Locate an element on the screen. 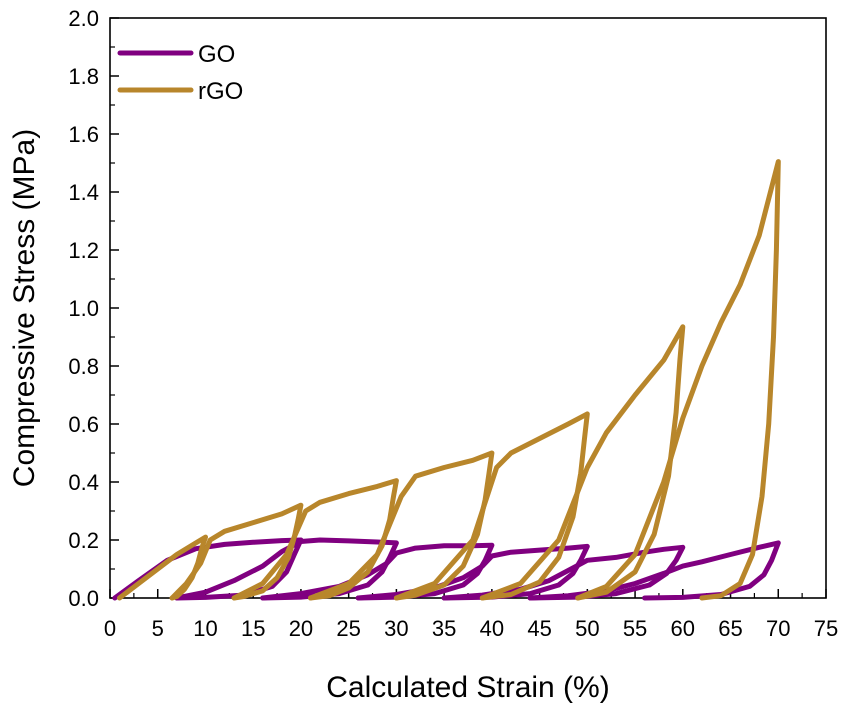 The image size is (850, 709). x-tick-label: 70 is located at coordinates (778, 628).